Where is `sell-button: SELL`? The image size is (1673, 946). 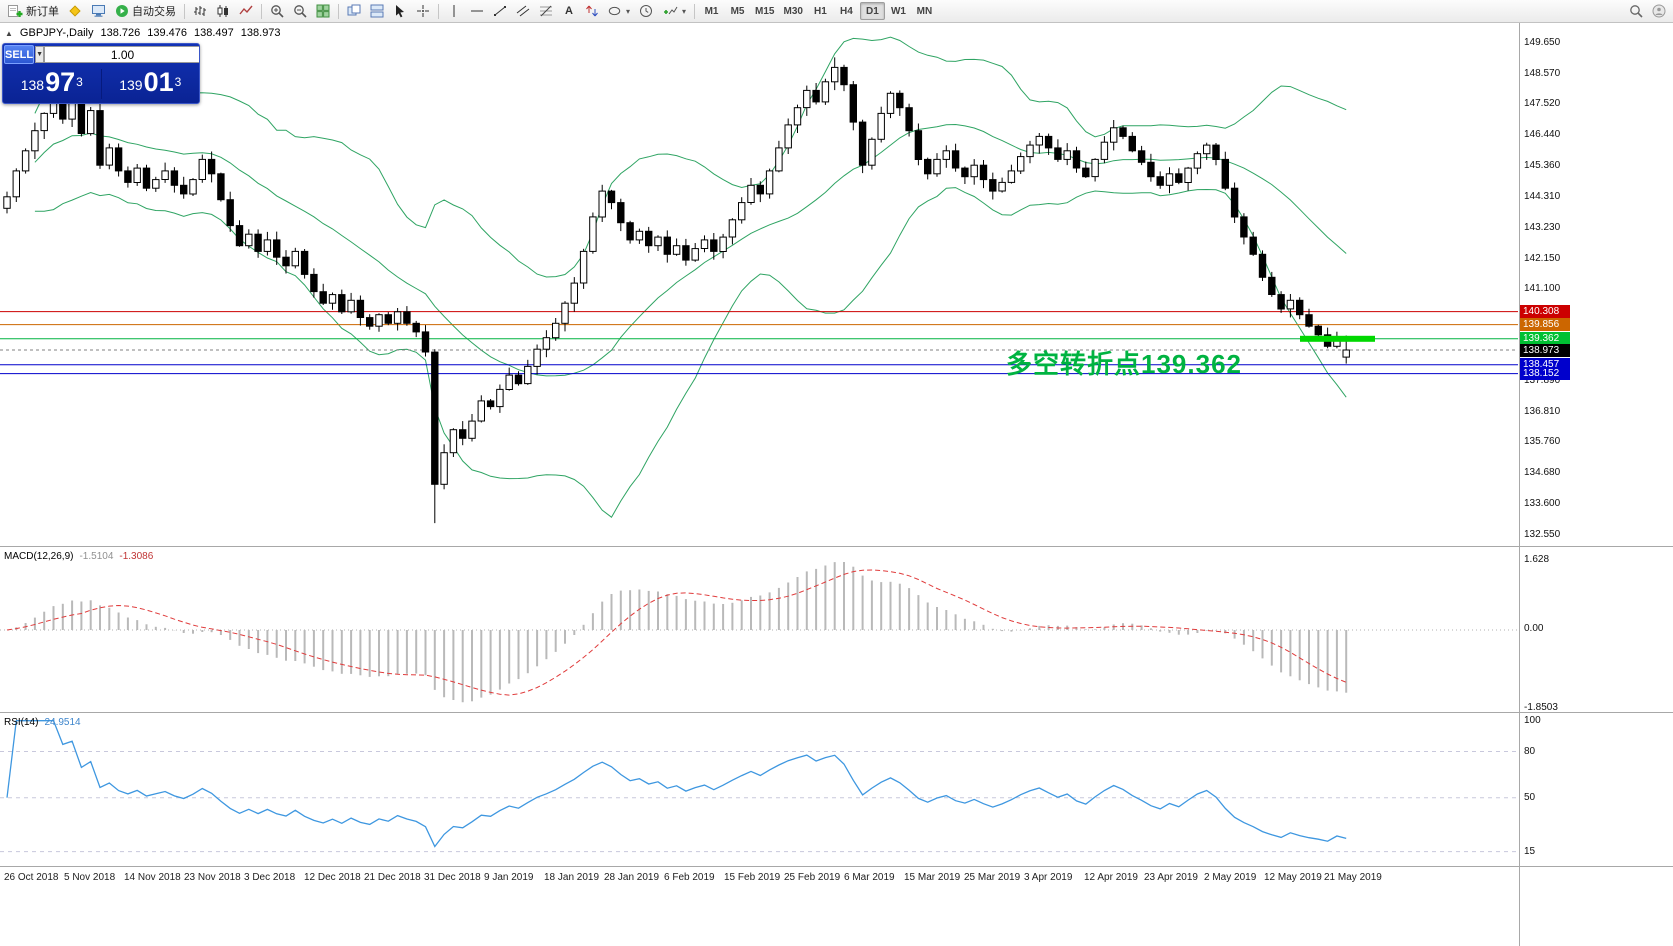
sell-button: SELL is located at coordinates (19, 54).